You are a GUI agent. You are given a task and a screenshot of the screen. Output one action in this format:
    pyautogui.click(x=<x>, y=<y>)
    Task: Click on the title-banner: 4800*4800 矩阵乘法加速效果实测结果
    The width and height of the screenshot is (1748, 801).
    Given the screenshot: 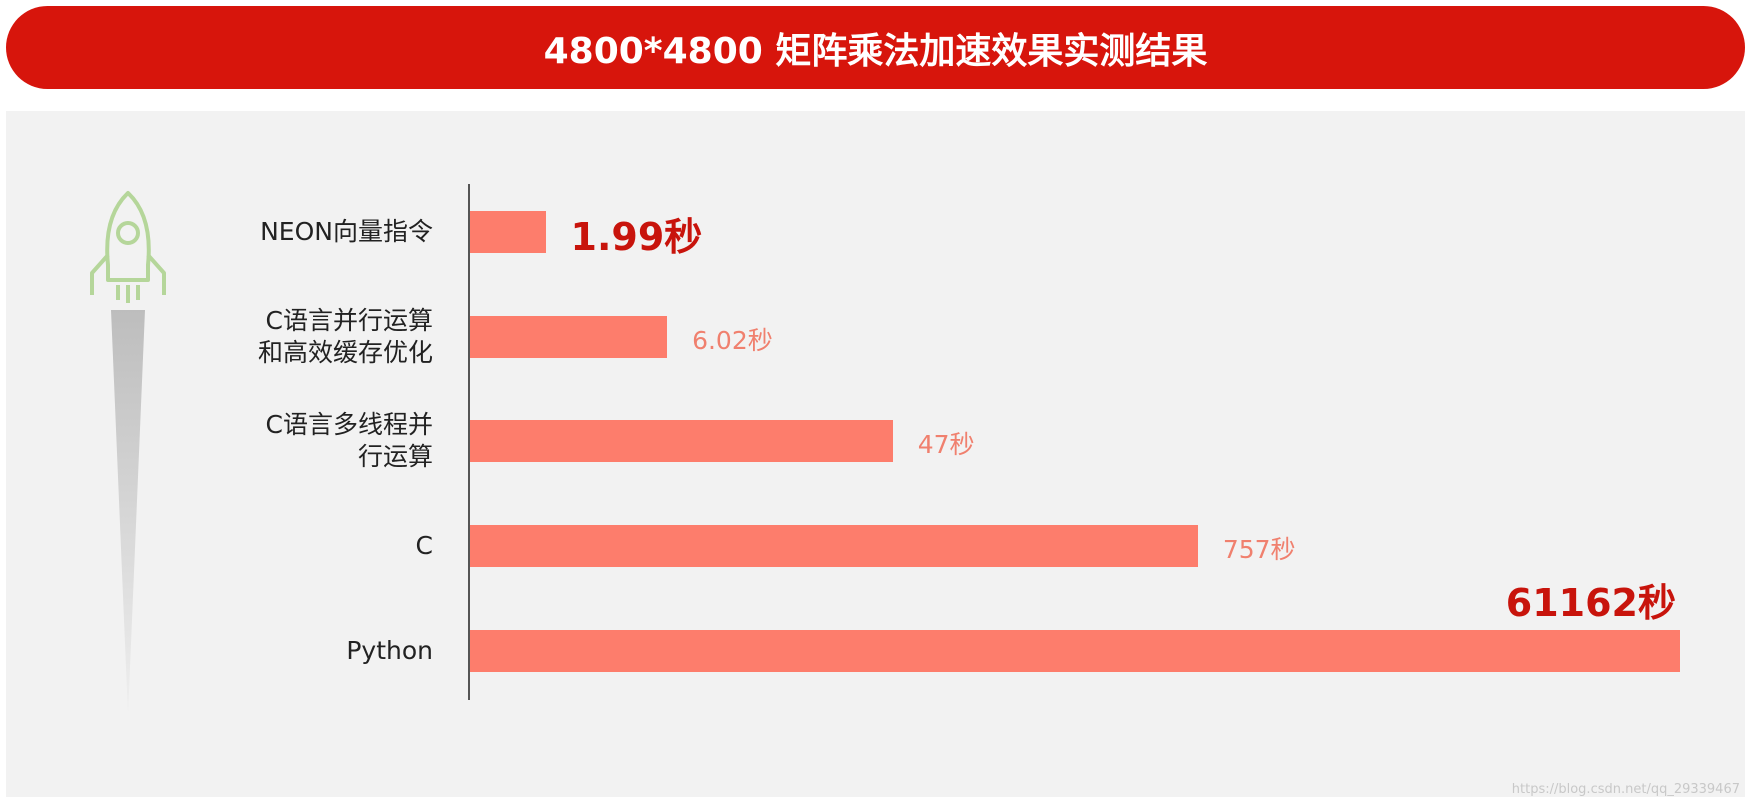 What is the action you would take?
    pyautogui.click(x=875, y=47)
    